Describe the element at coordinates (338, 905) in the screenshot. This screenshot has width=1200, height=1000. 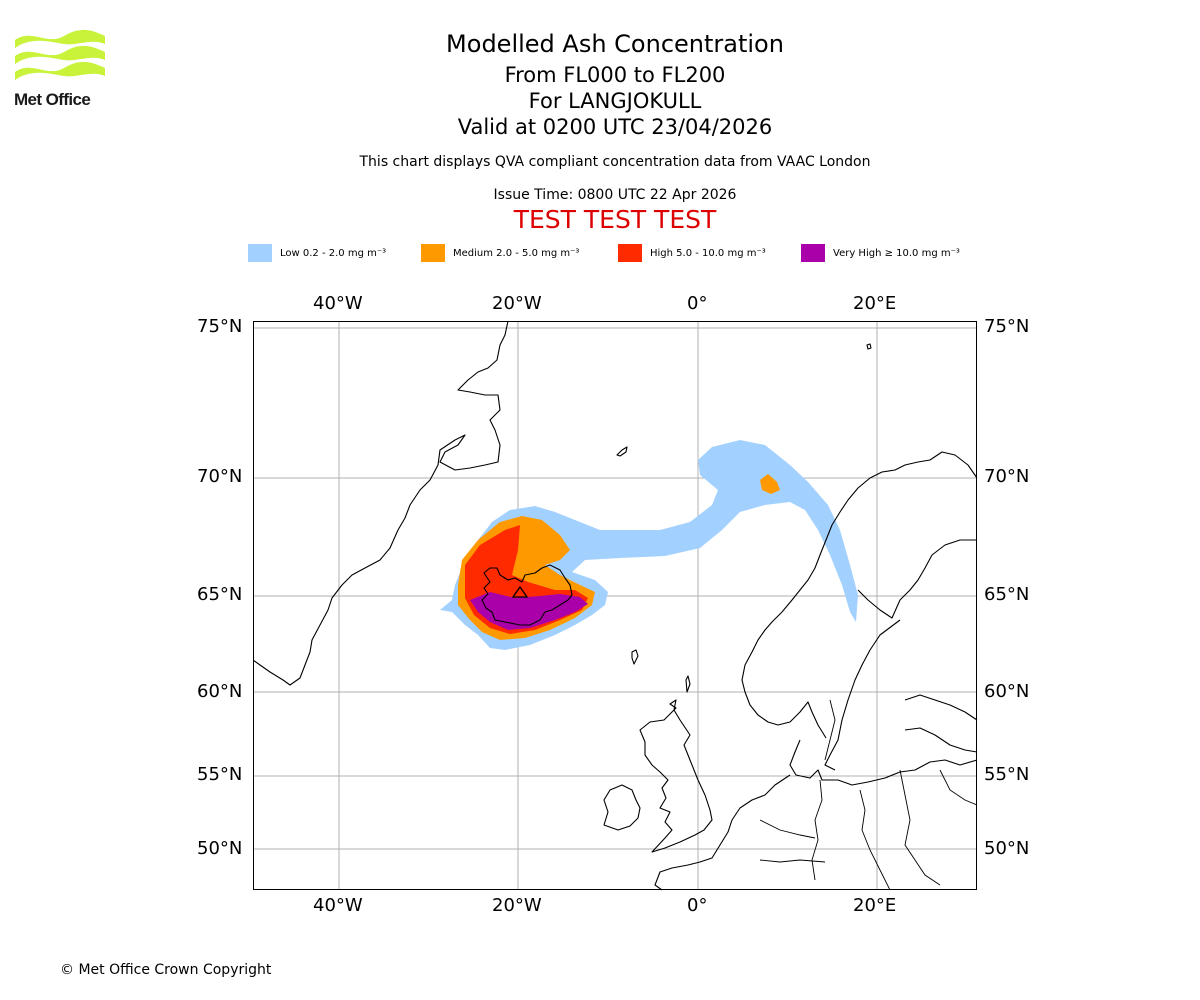
I see `lon-label-bottom-40w: 40°W` at that location.